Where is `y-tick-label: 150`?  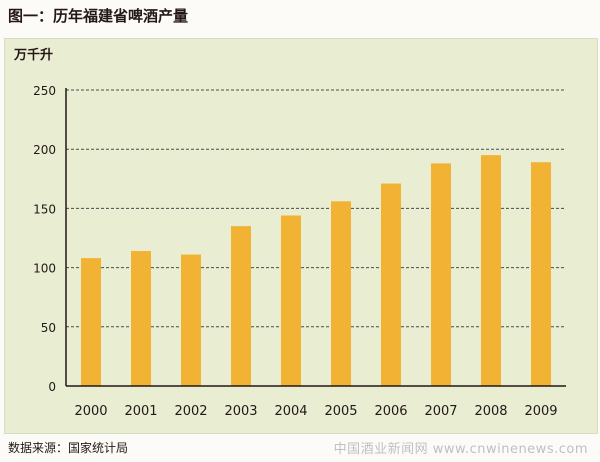
y-tick-label: 150 is located at coordinates (44, 209).